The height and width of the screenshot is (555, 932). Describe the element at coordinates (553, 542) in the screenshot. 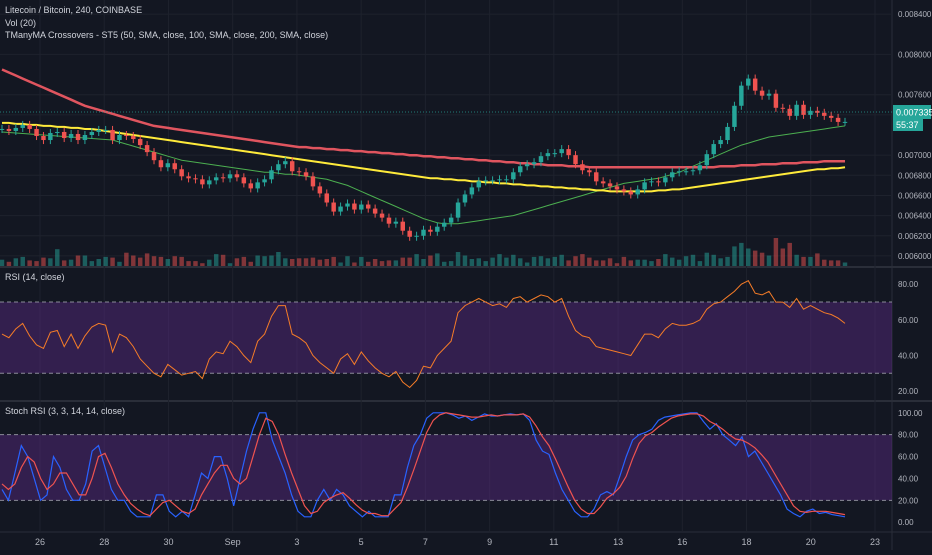

I see `time-tick-label: 11` at that location.